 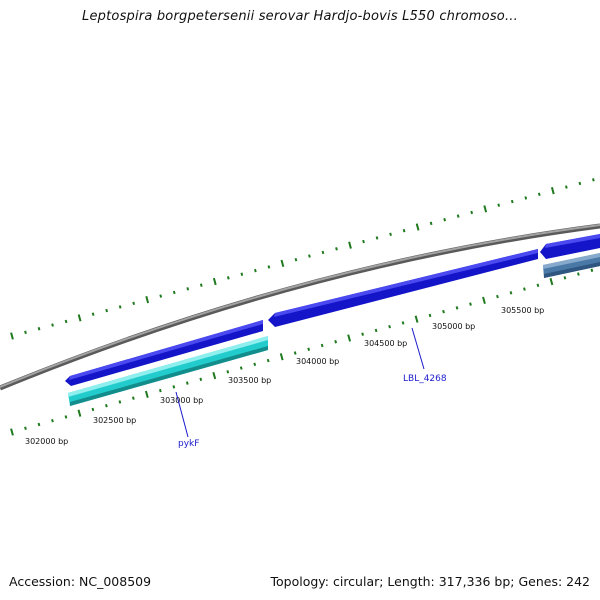 What do you see at coordinates (46, 441) in the screenshot?
I see `ruler-label: 302000 bp` at bounding box center [46, 441].